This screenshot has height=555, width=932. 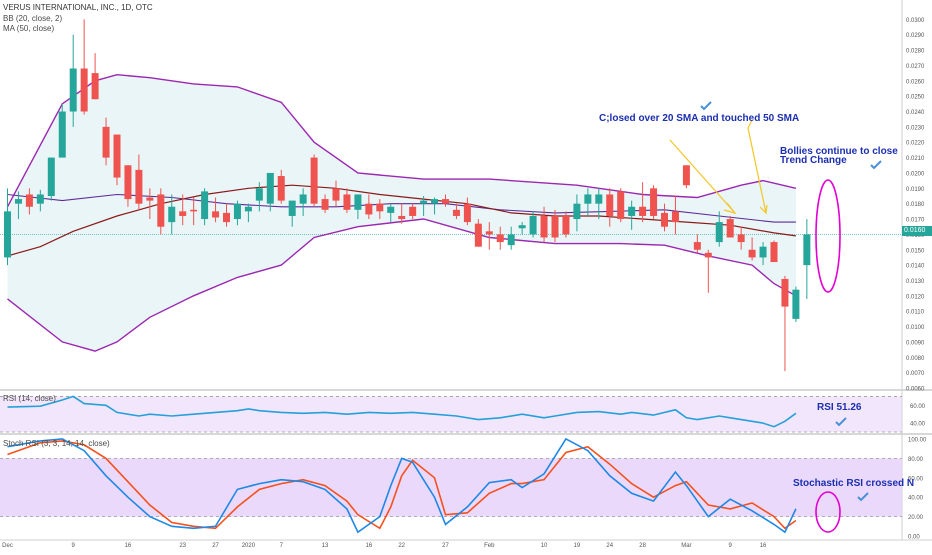 What do you see at coordinates (915, 159) in the screenshot?
I see `price-tick-label: 0.0210` at bounding box center [915, 159].